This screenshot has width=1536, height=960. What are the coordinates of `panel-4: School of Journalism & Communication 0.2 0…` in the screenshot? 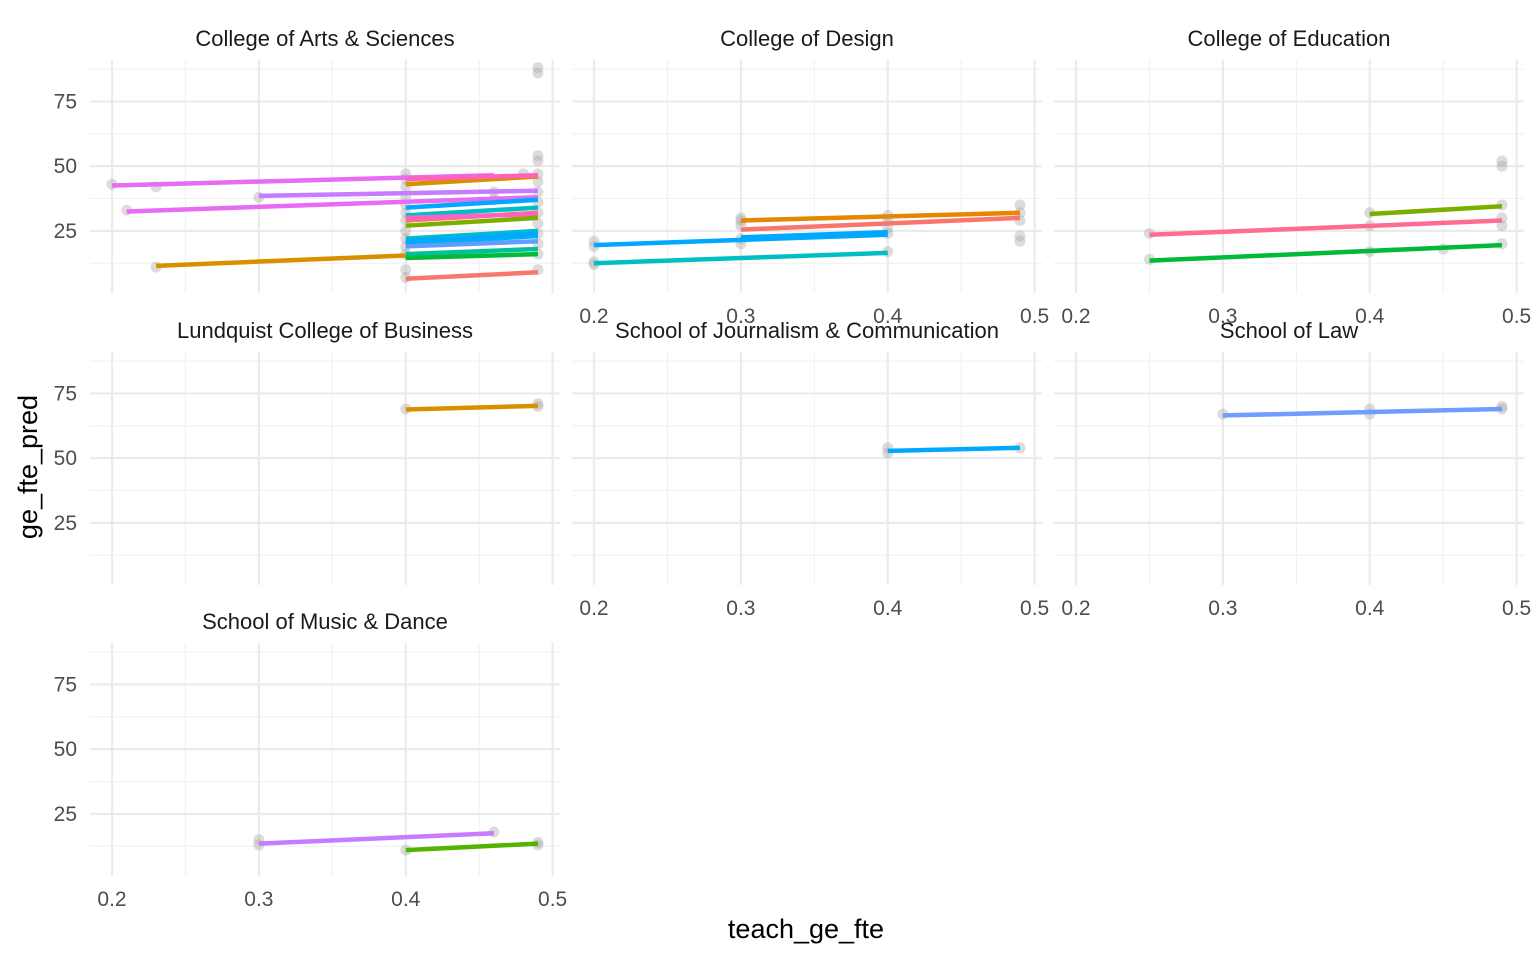 It's located at (810, 469).